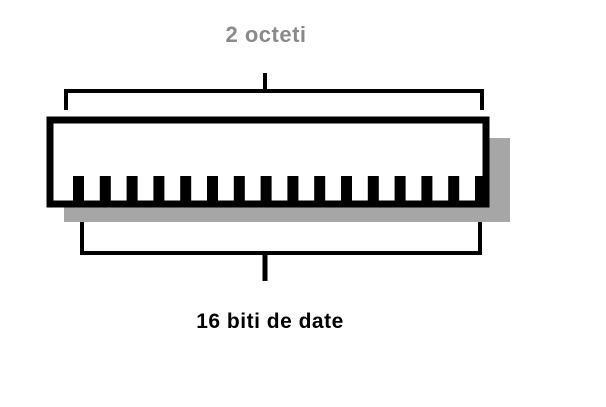 Image resolution: width=606 pixels, height=407 pixels. Describe the element at coordinates (270, 321) in the screenshot. I see `bottom-label: 16 biti de date` at that location.